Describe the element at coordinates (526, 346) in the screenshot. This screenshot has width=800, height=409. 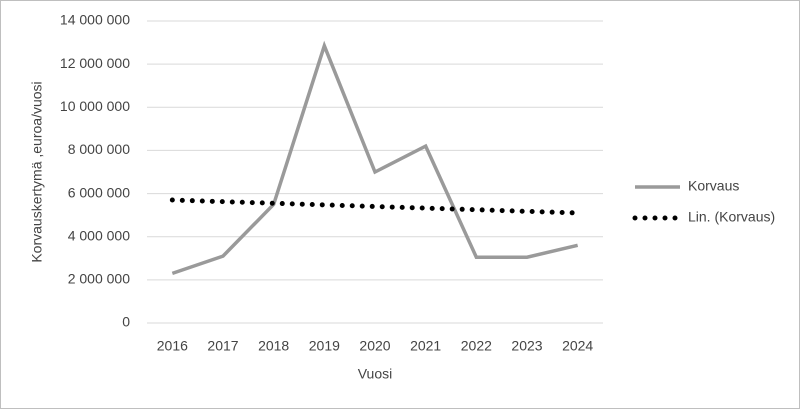
I see `x-tick-label: 2023` at that location.